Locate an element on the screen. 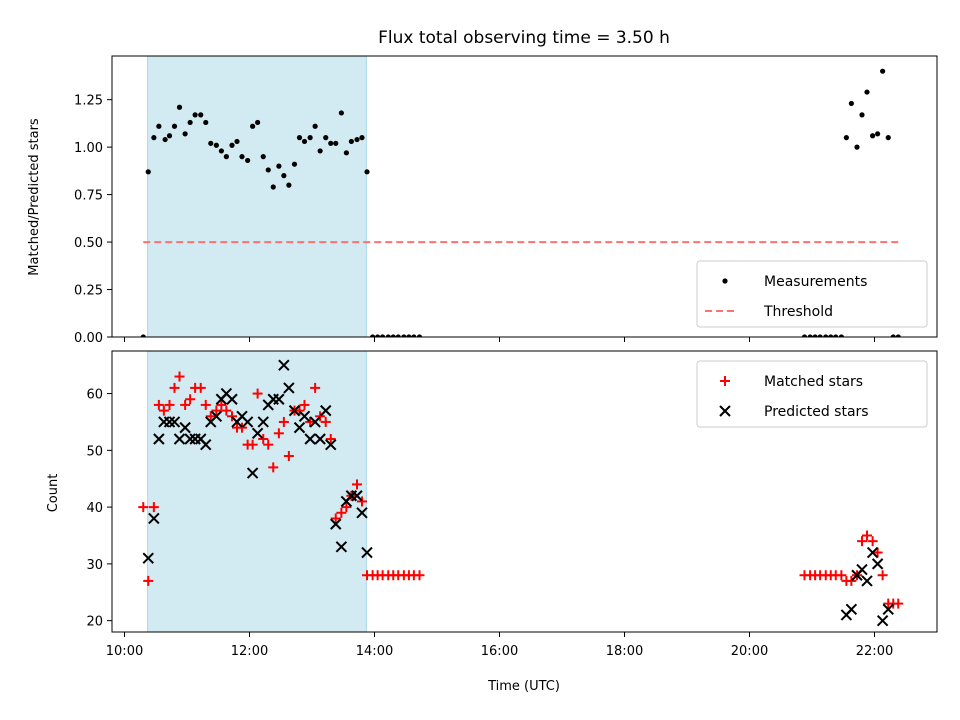  top-observing-span is located at coordinates (257, 196).